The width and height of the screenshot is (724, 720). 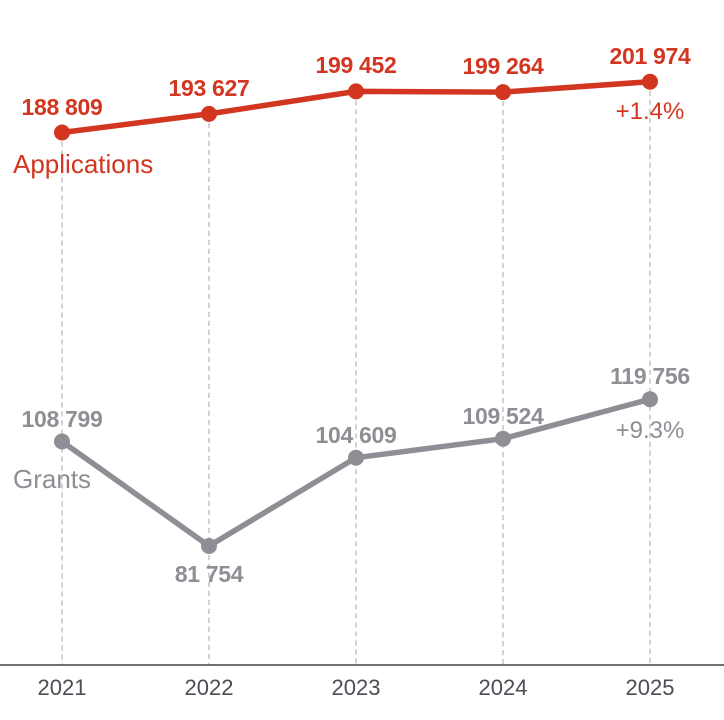 What do you see at coordinates (650, 376) in the screenshot?
I see `value-label-grants-2025: 119 756` at bounding box center [650, 376].